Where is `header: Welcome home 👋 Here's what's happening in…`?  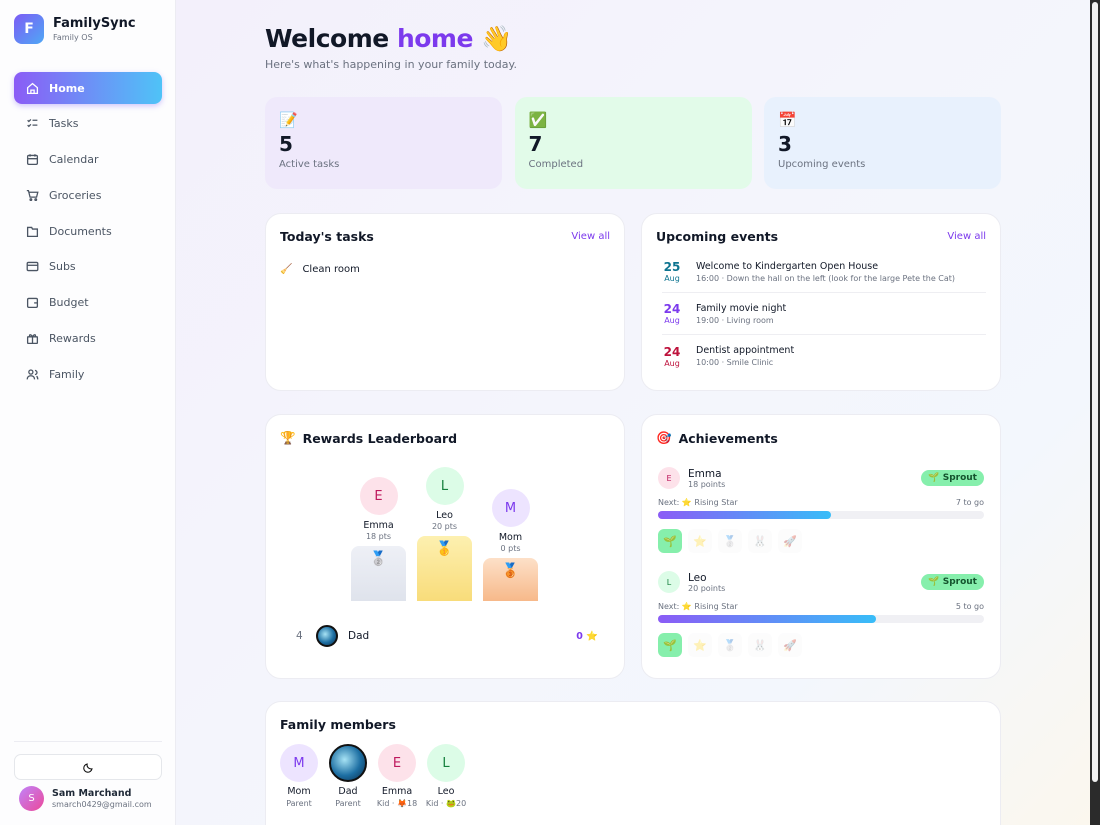
header: Welcome home 👋 Here's what's happening in… is located at coordinates (391, 47).